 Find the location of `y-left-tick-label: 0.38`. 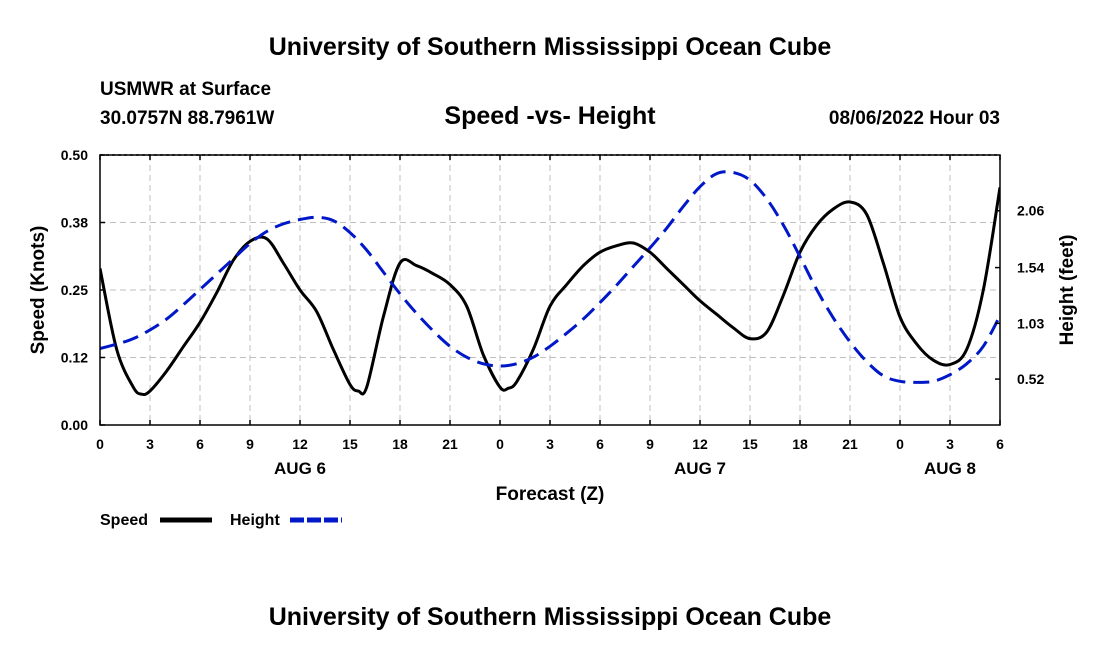

y-left-tick-label: 0.38 is located at coordinates (74, 223).